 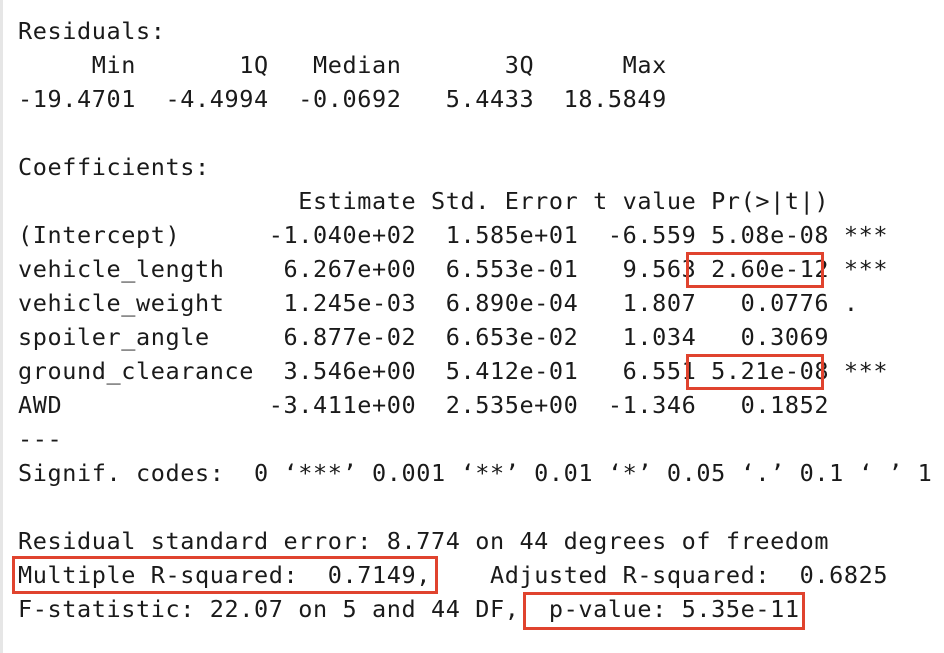 I want to click on residuals-quantile-labels: Min 1Q Median 3Q Max, so click(x=350, y=65).